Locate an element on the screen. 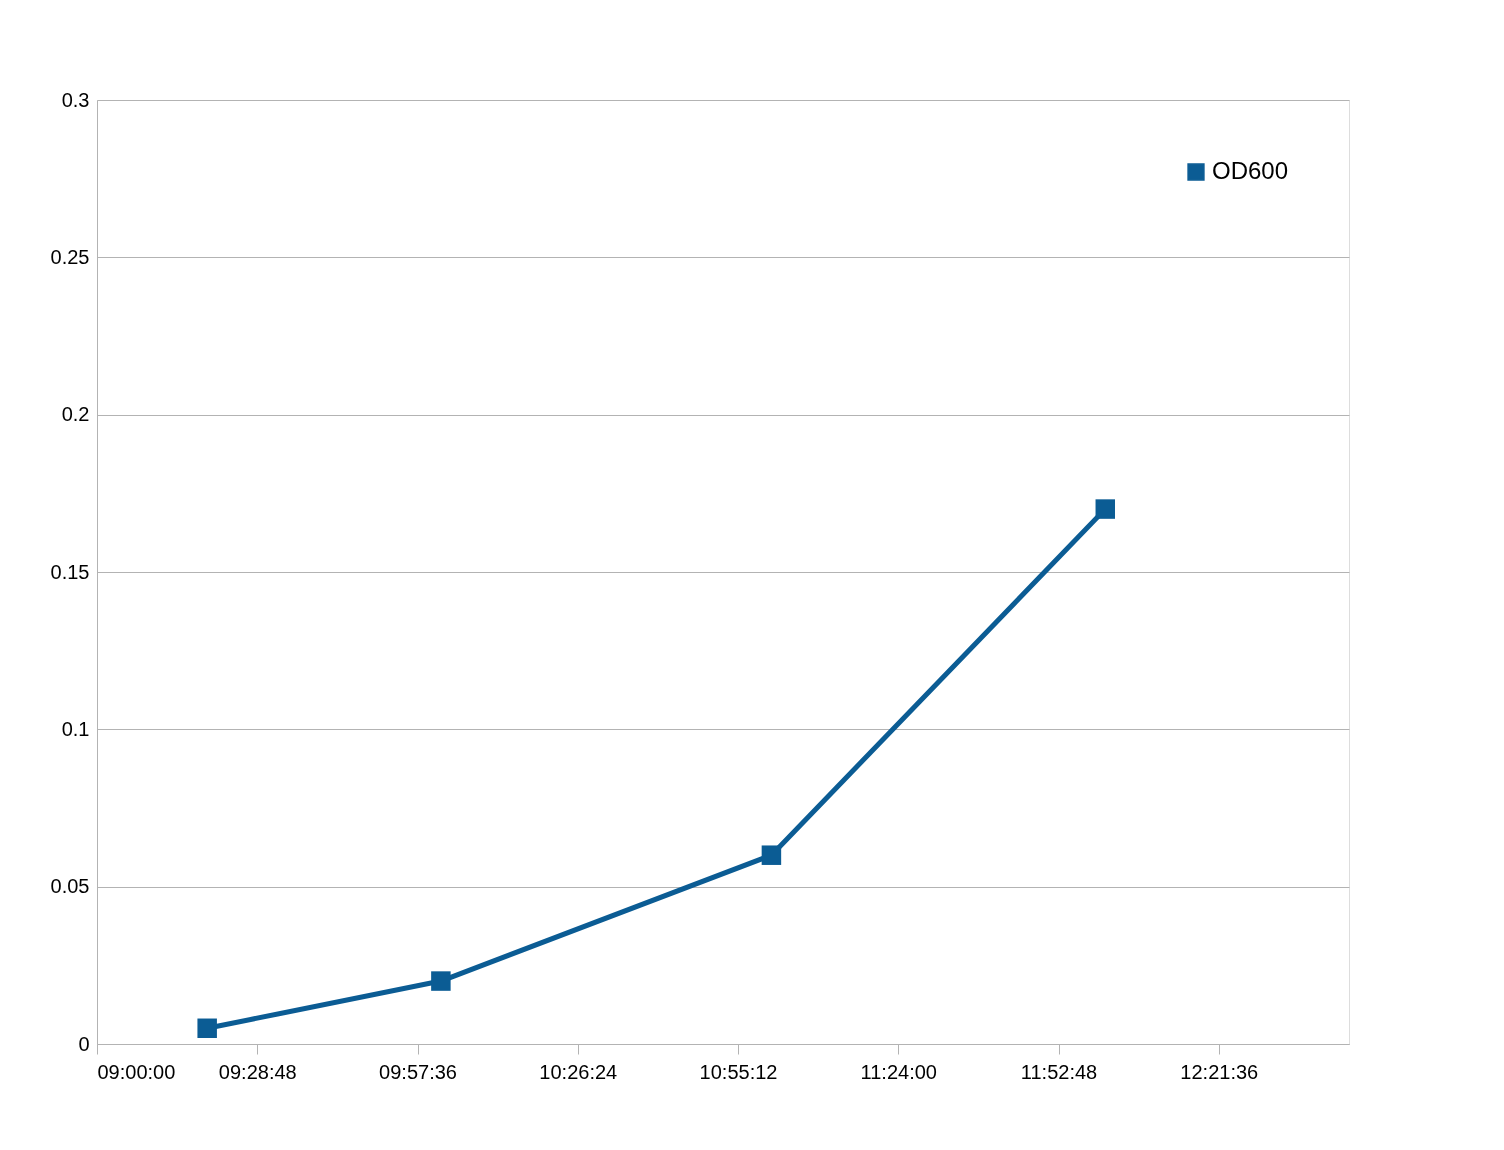 The image size is (1504, 1150). x-tick-label: 12:21:36 is located at coordinates (1219, 1071).